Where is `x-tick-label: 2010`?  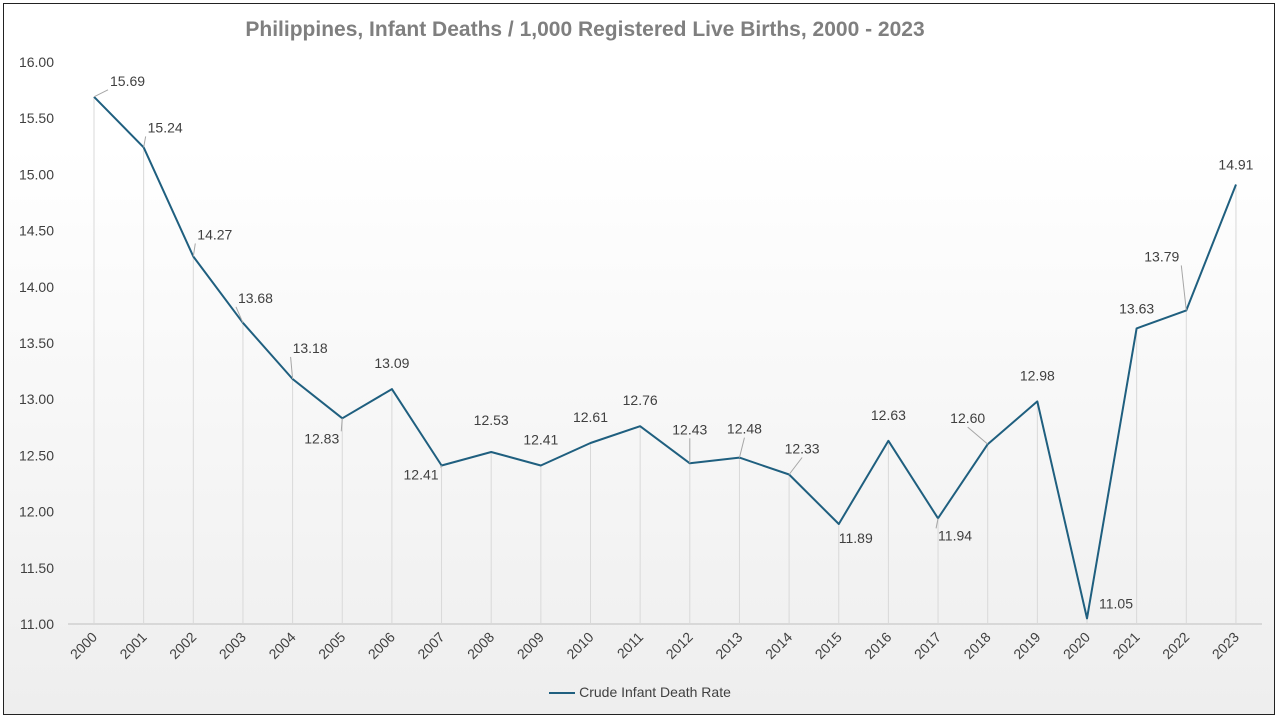 x-tick-label: 2010 is located at coordinates (579, 645).